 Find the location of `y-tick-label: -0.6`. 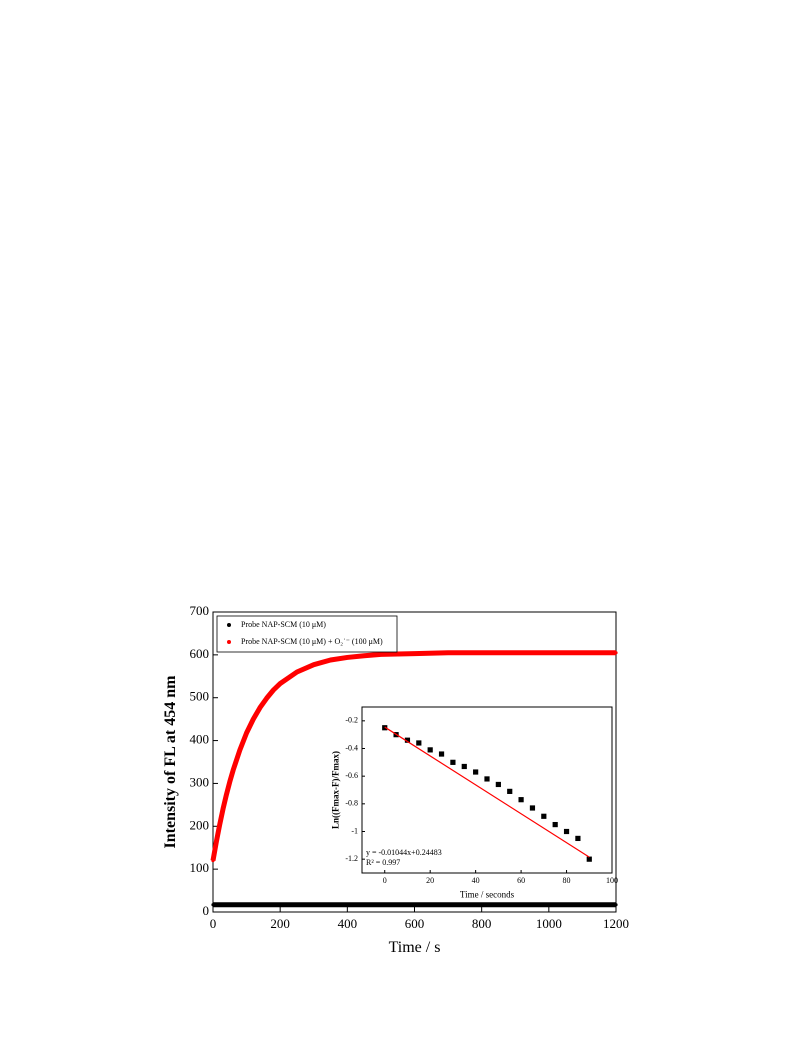

y-tick-label: -0.6 is located at coordinates (351, 775).